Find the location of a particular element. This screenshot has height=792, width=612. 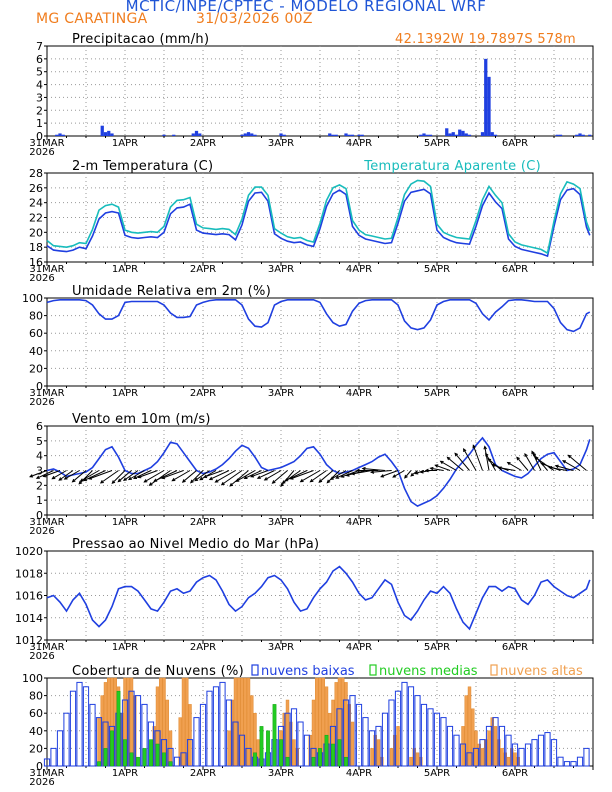

wind-ytick-label: 0 is located at coordinates (39, 515).